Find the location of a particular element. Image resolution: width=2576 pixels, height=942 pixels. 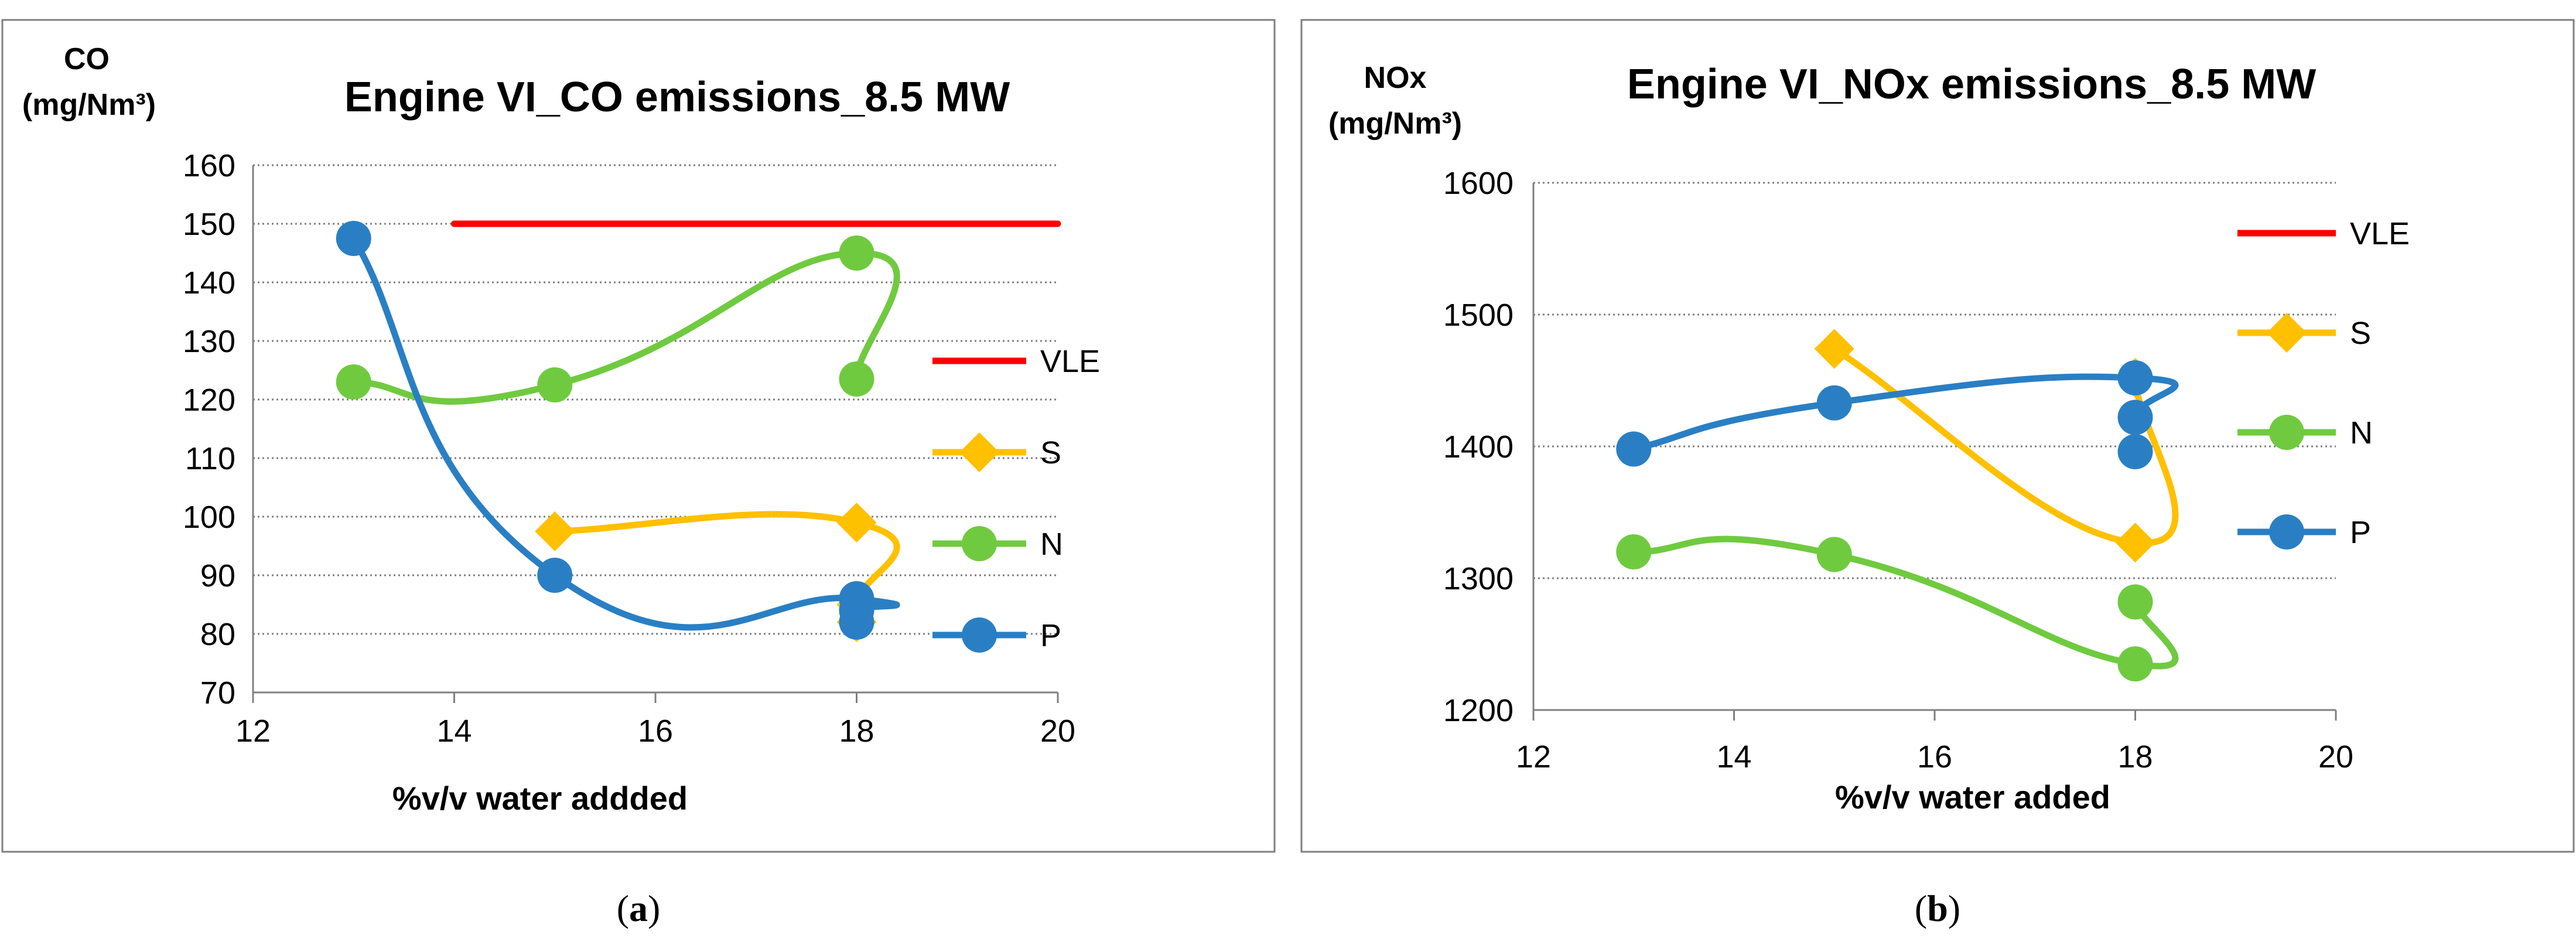

caption-b: (b) is located at coordinates (1938, 908).